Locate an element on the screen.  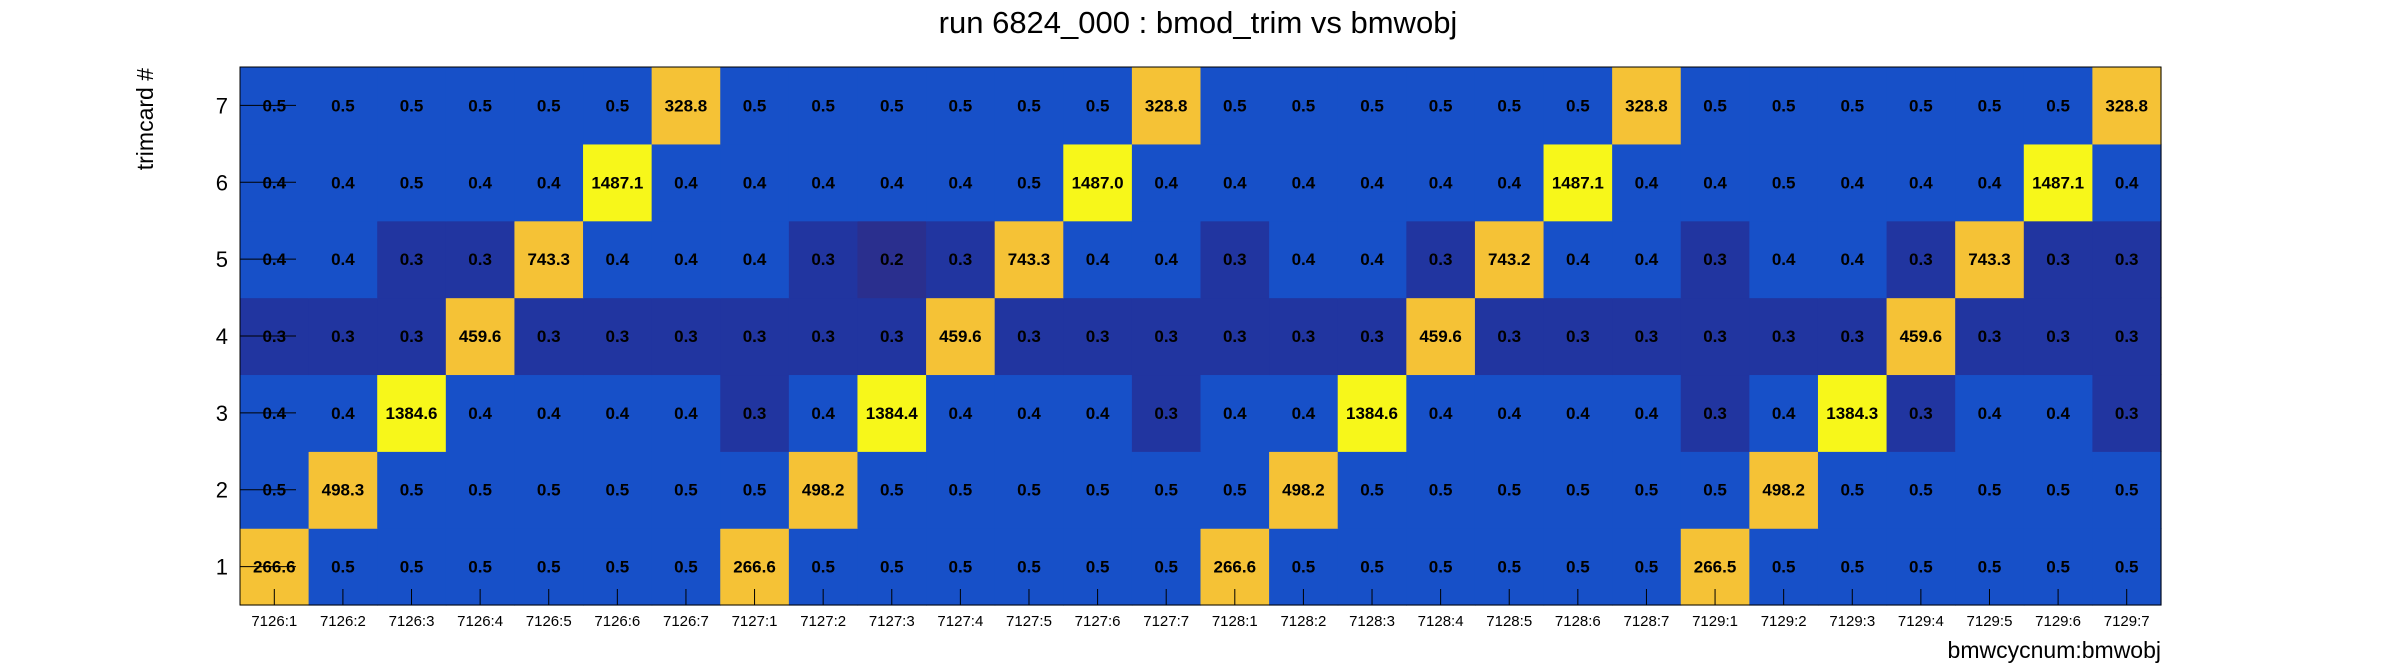
x-tick-label: 7126:4 is located at coordinates (480, 621).